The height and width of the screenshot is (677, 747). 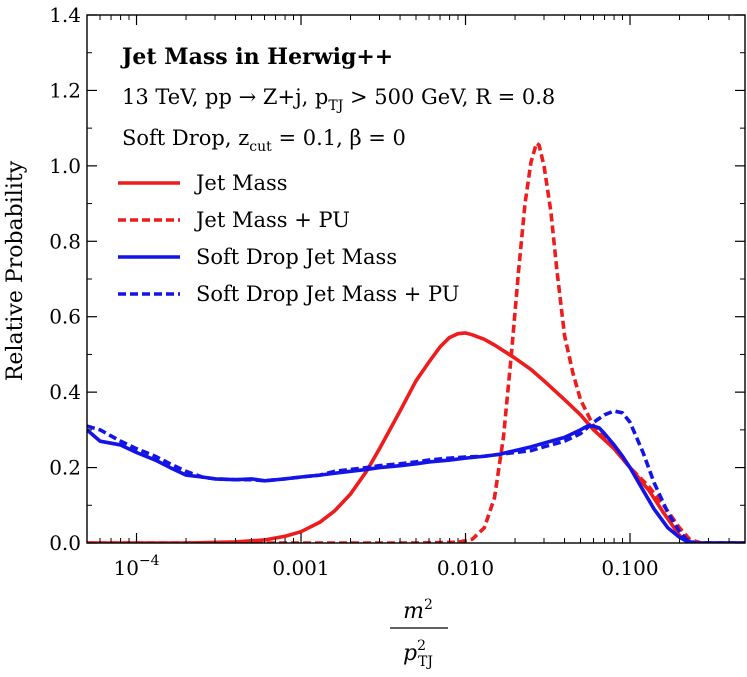 What do you see at coordinates (136, 566) in the screenshot?
I see `x-tick-label: 10−4` at bounding box center [136, 566].